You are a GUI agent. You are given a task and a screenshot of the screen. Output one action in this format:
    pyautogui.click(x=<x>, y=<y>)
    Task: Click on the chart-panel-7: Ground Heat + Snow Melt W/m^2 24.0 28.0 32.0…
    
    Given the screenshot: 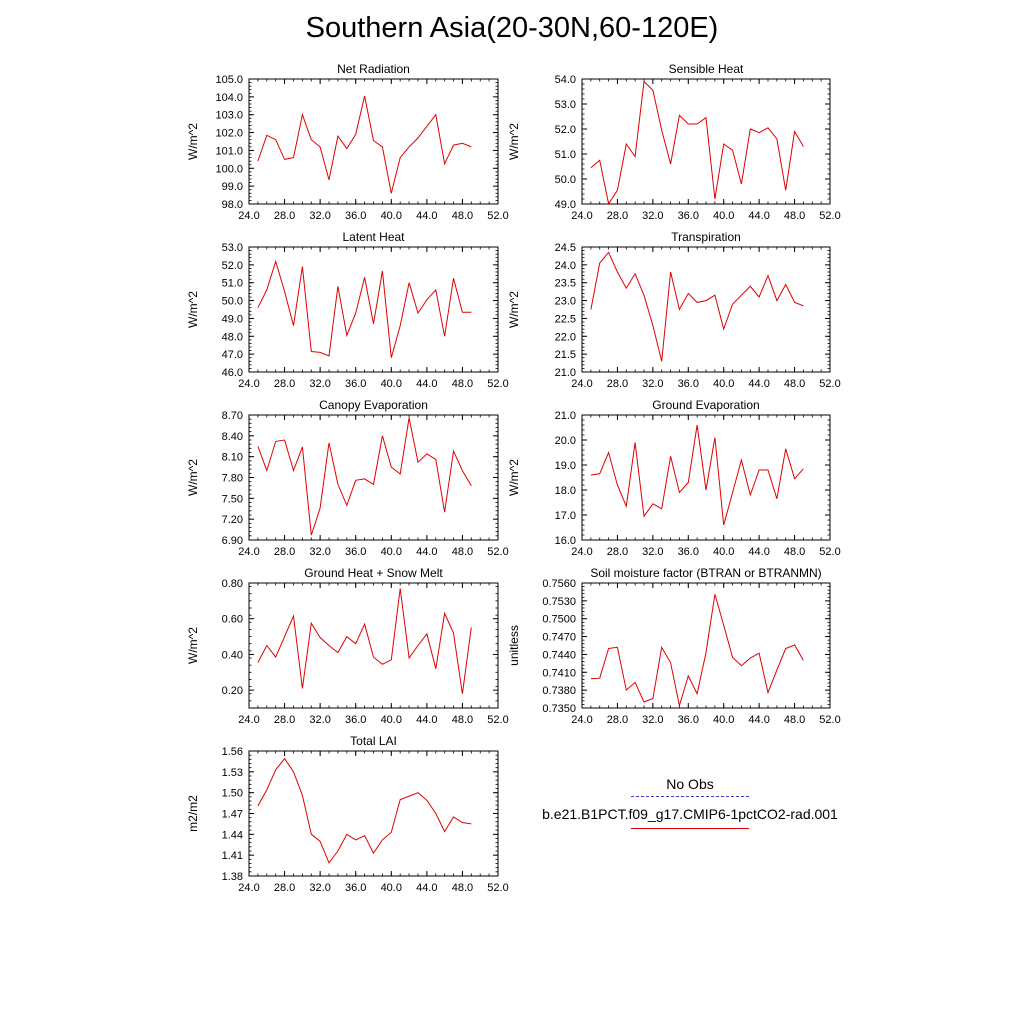 What is the action you would take?
    pyautogui.click(x=347, y=646)
    